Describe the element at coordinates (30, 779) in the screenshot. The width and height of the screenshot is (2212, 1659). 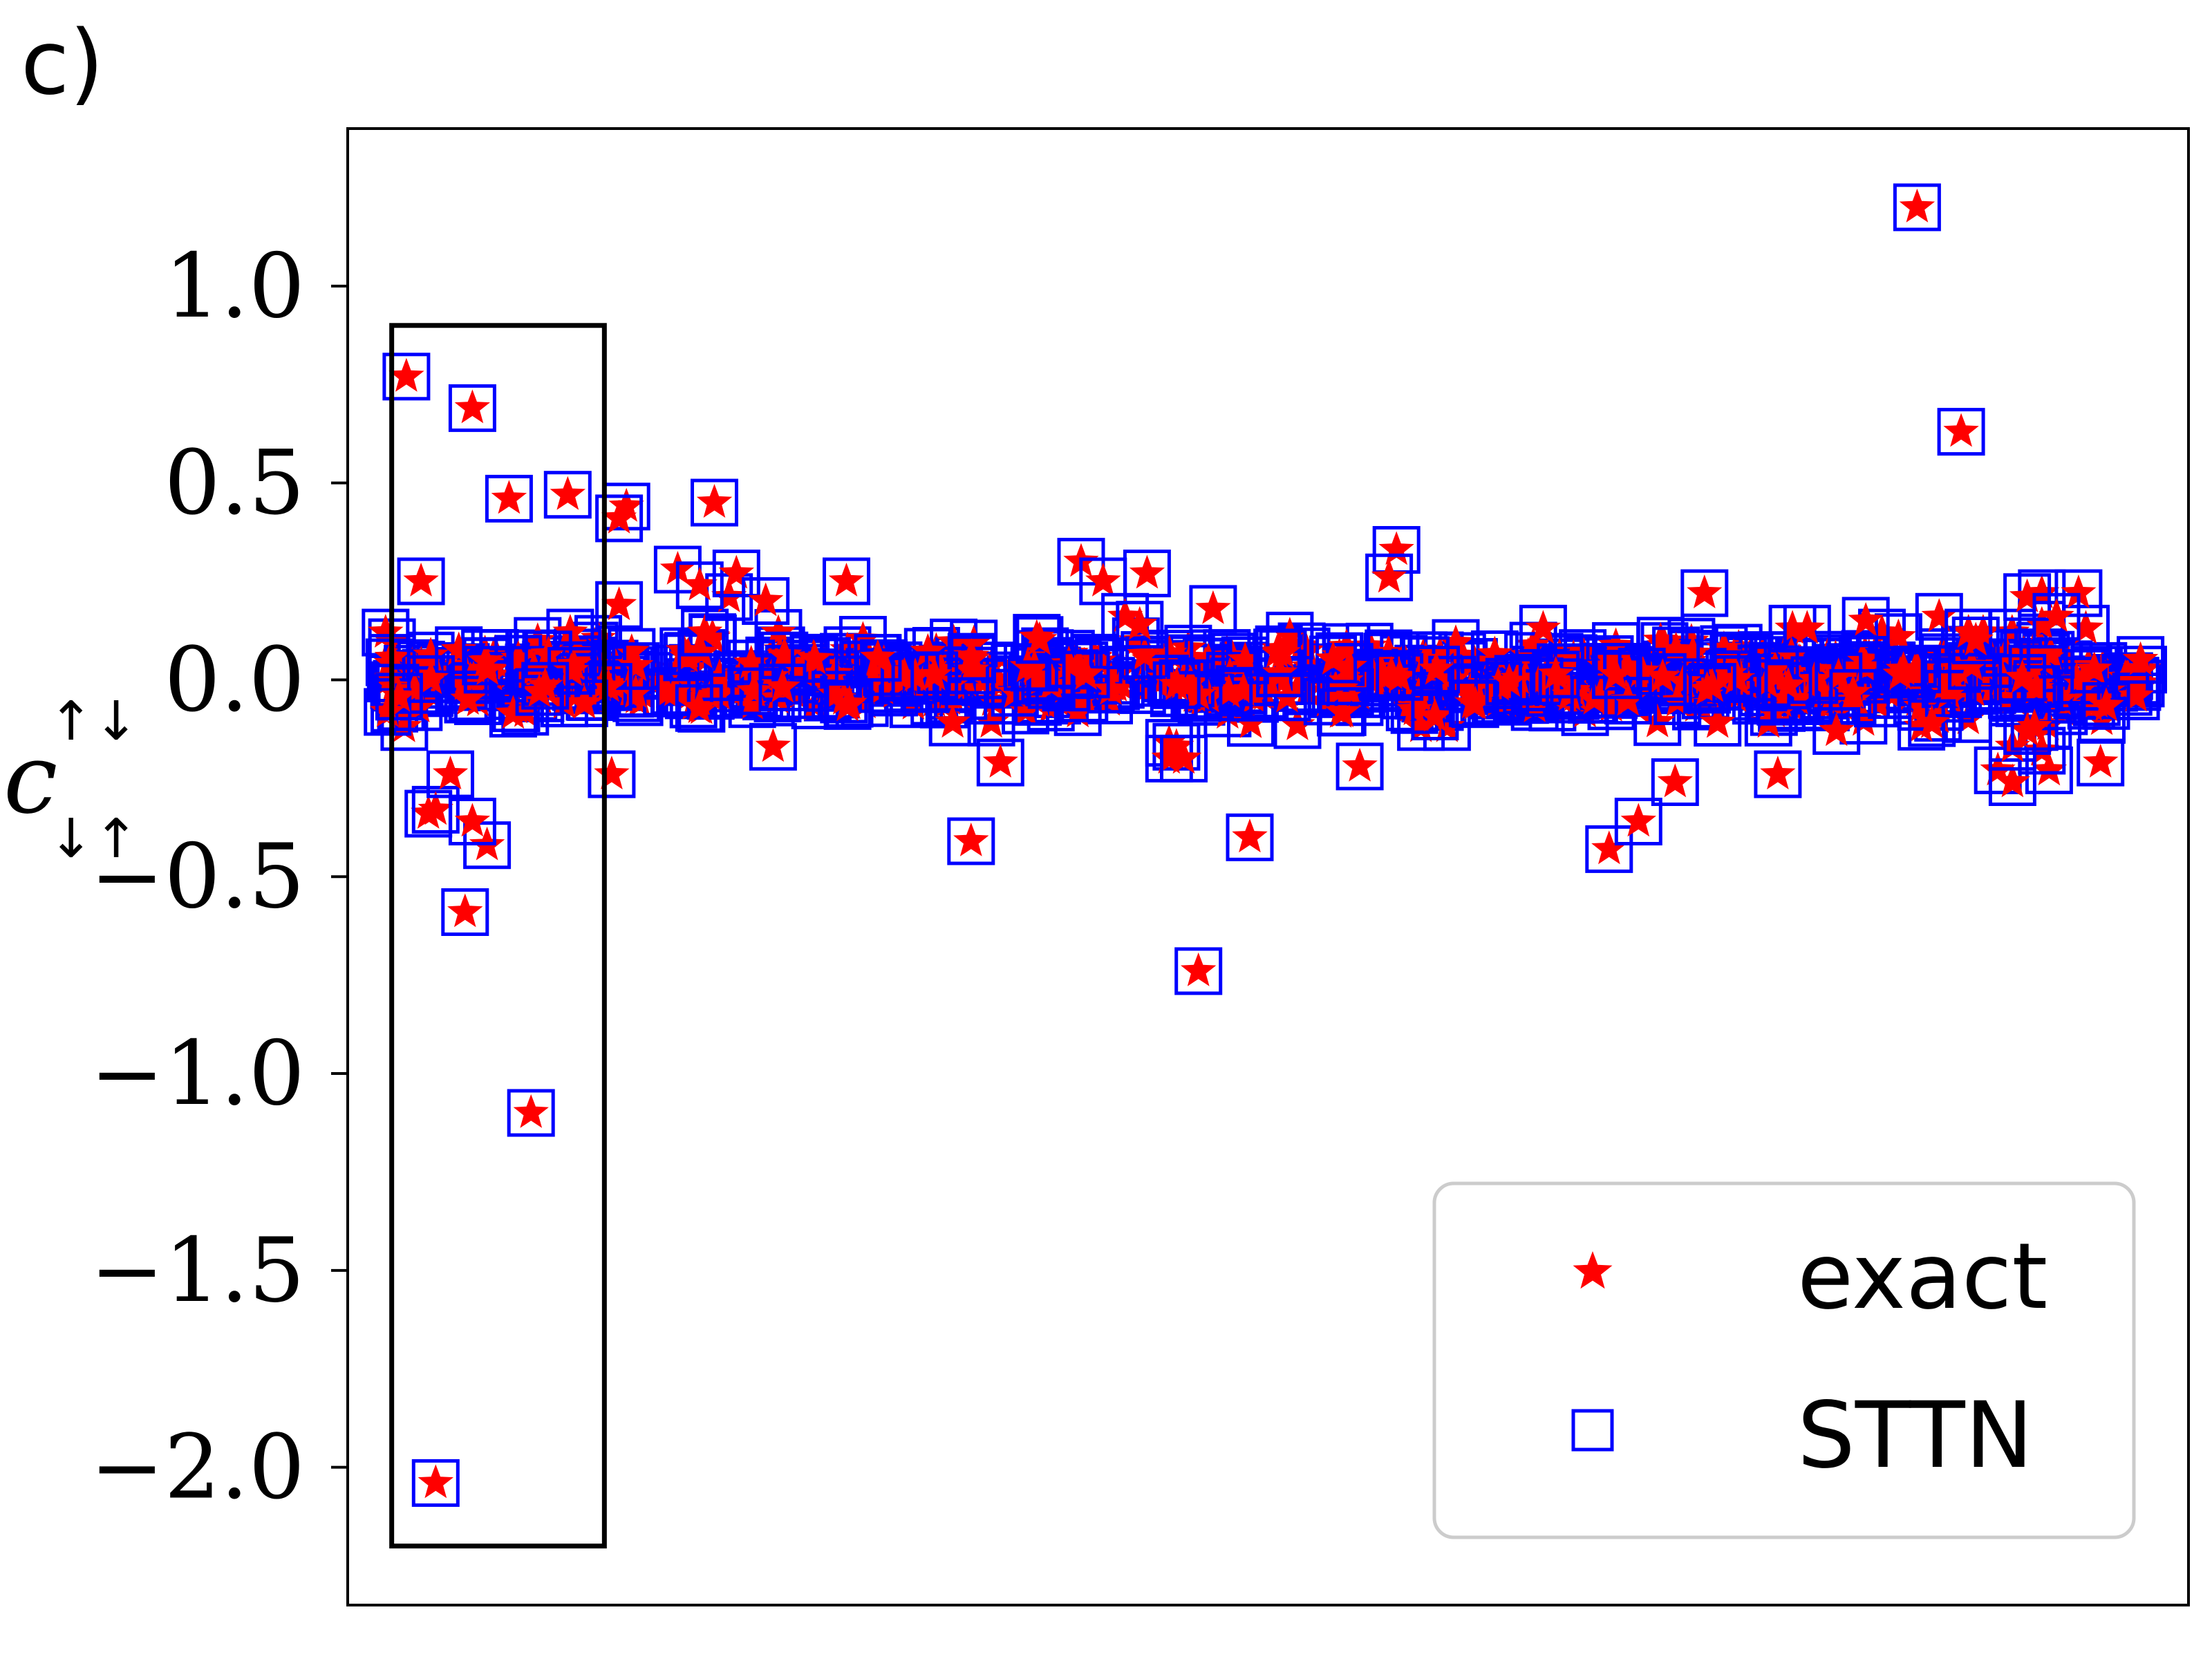
I see `y-axis-label-main: c` at that location.